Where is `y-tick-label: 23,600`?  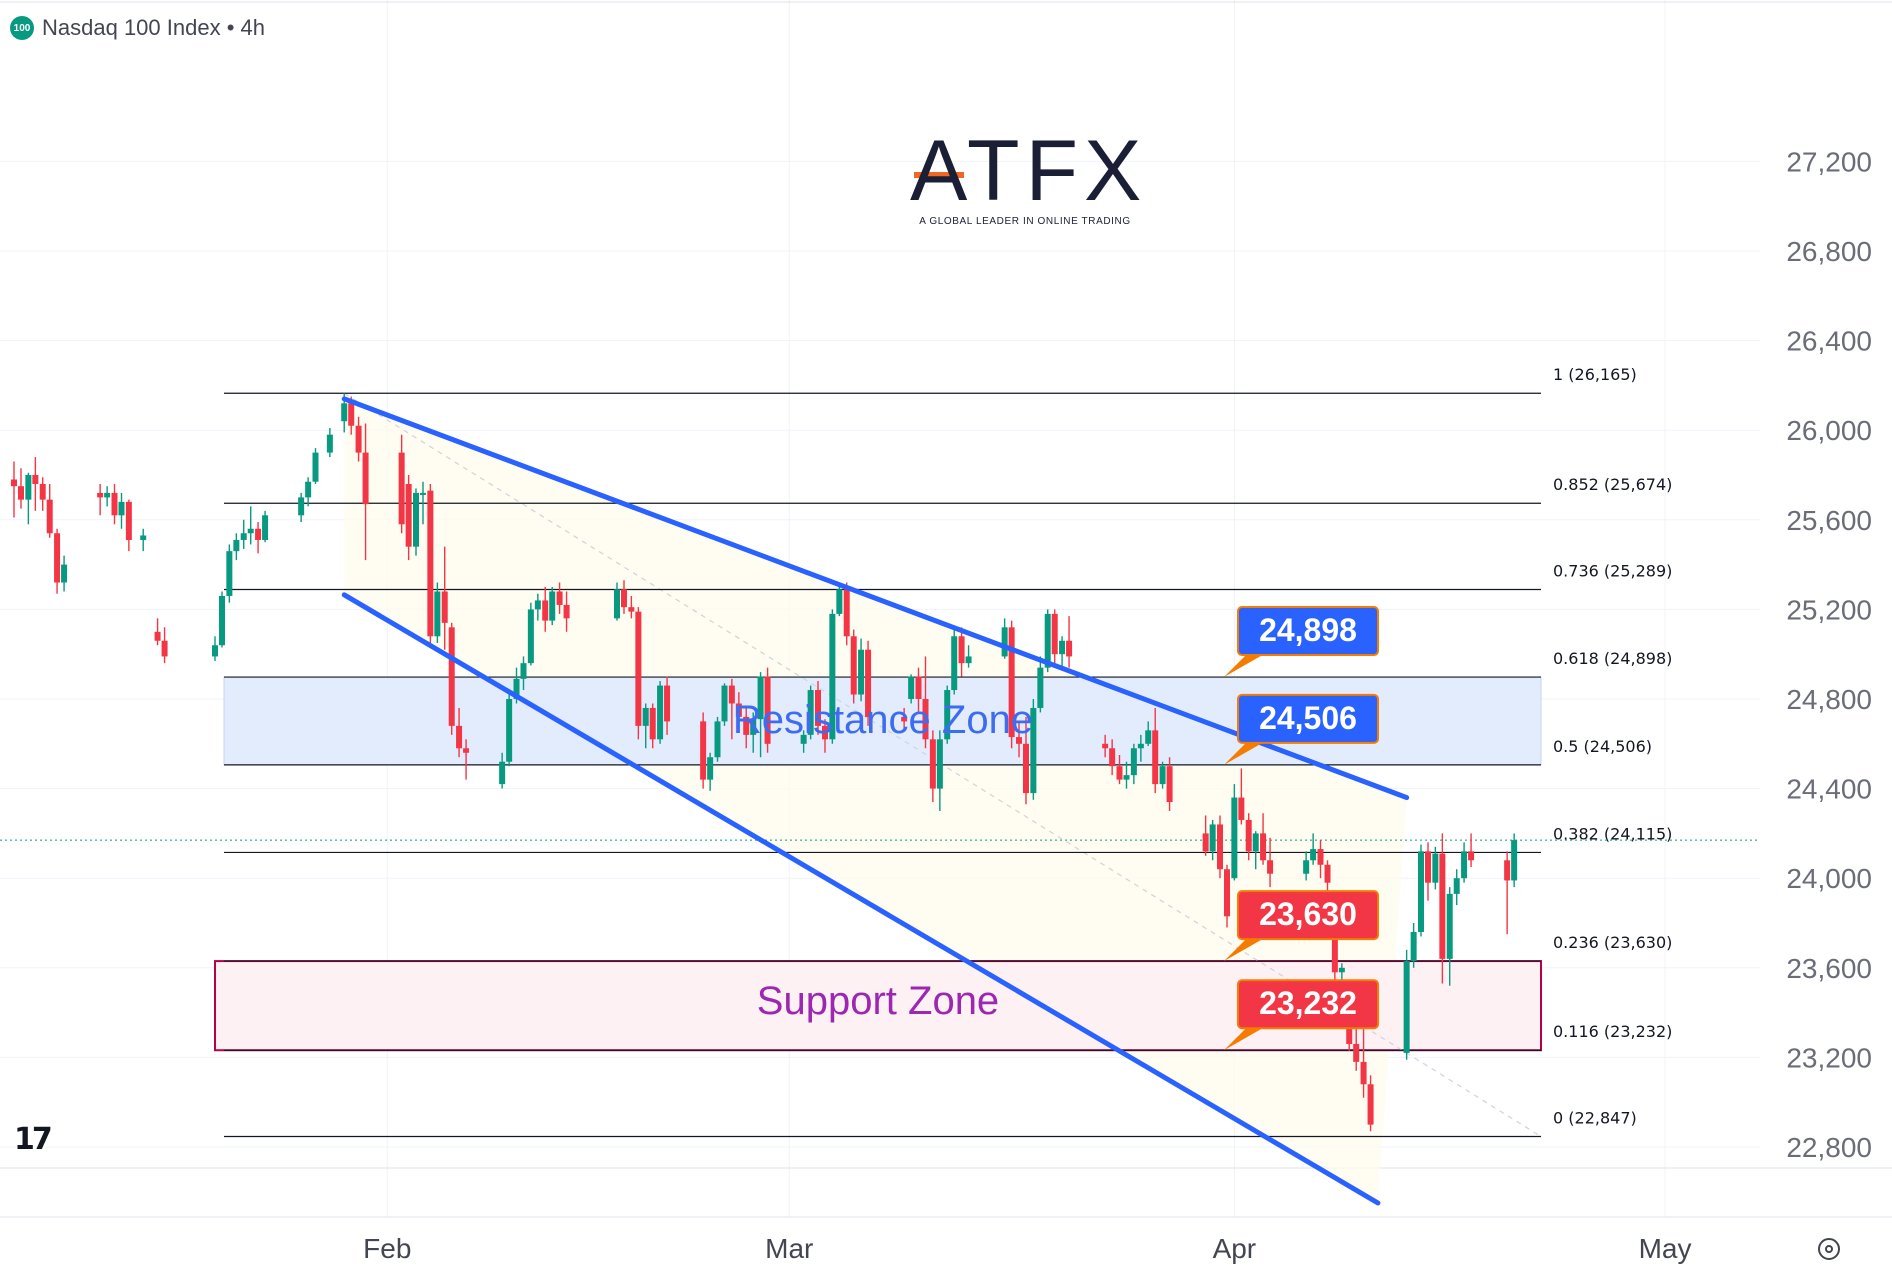
y-tick-label: 23,600 is located at coordinates (1829, 968).